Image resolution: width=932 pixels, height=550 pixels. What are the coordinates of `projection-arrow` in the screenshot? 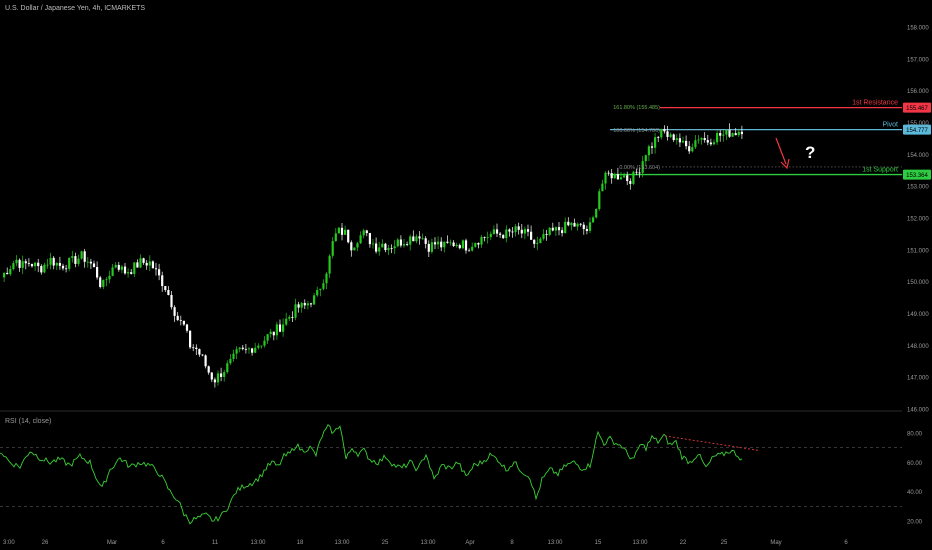 It's located at (781, 151).